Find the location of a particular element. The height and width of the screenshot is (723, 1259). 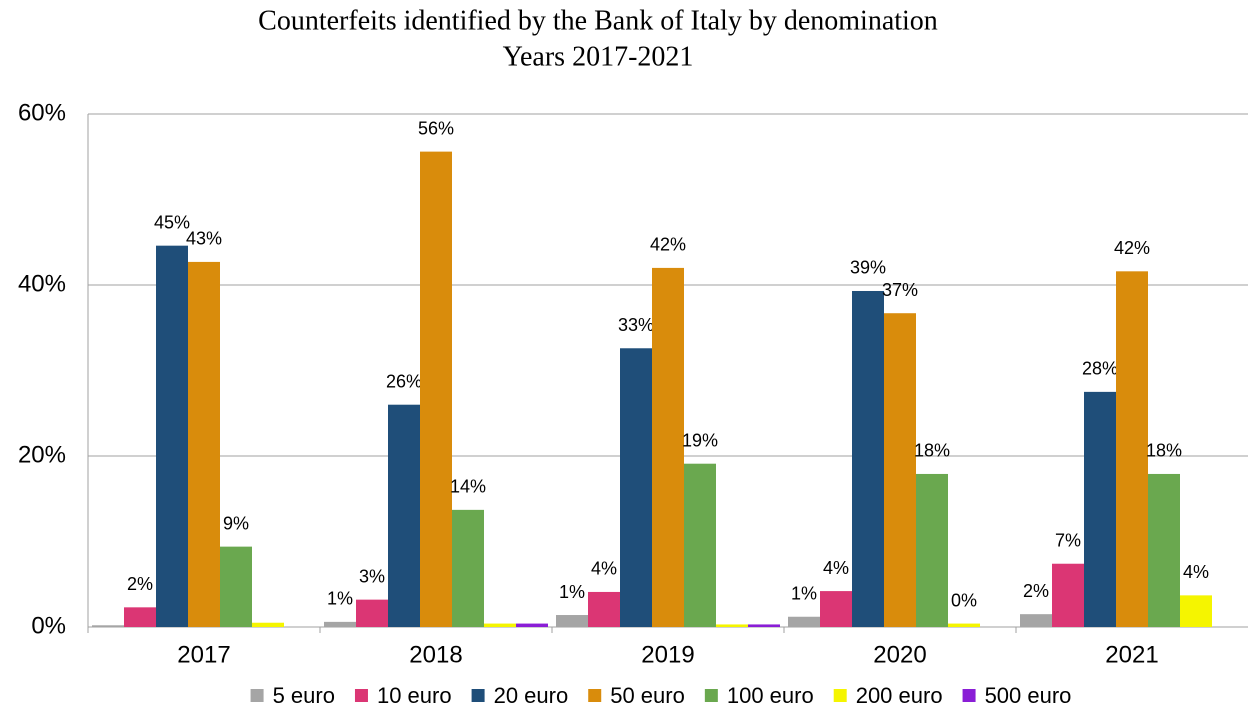

legend-label: 200 euro is located at coordinates (899, 695).